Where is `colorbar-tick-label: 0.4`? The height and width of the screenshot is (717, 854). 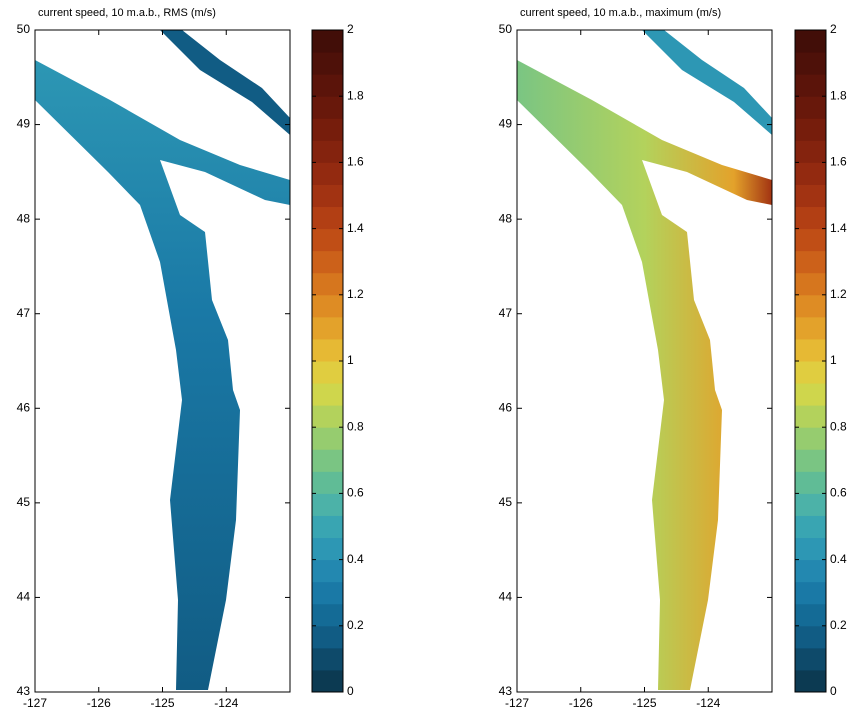
colorbar-tick-label: 0.4 is located at coordinates (838, 559).